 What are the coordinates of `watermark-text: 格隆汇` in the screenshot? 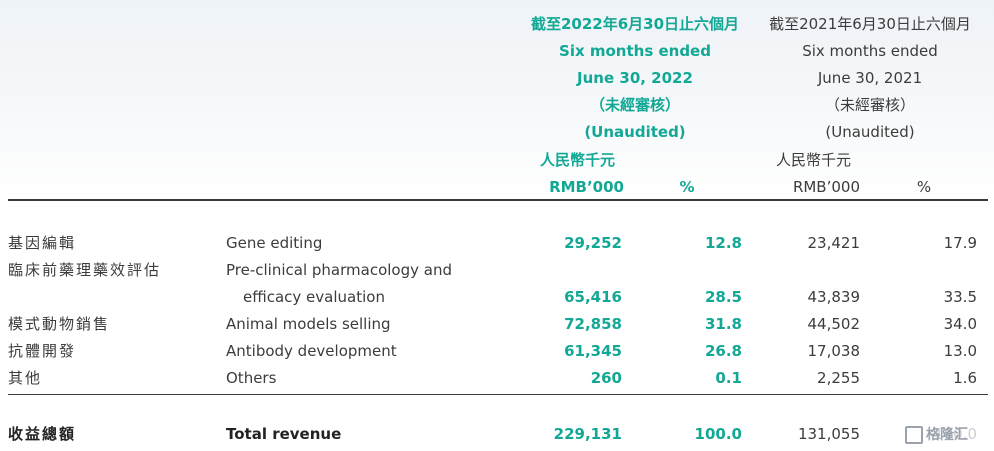 It's located at (947, 435).